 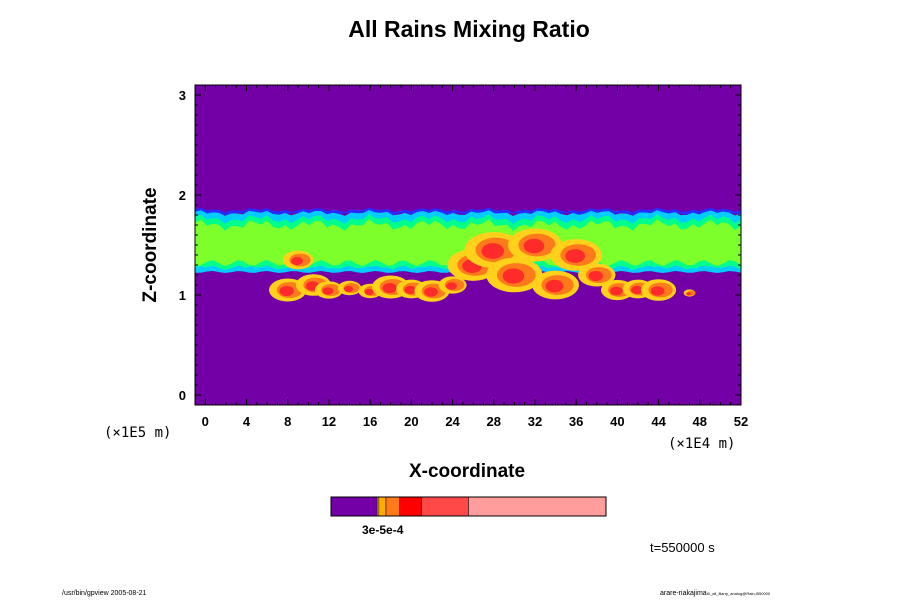 What do you see at coordinates (683, 593) in the screenshot?
I see `footer-author-name: arare-nakajima` at bounding box center [683, 593].